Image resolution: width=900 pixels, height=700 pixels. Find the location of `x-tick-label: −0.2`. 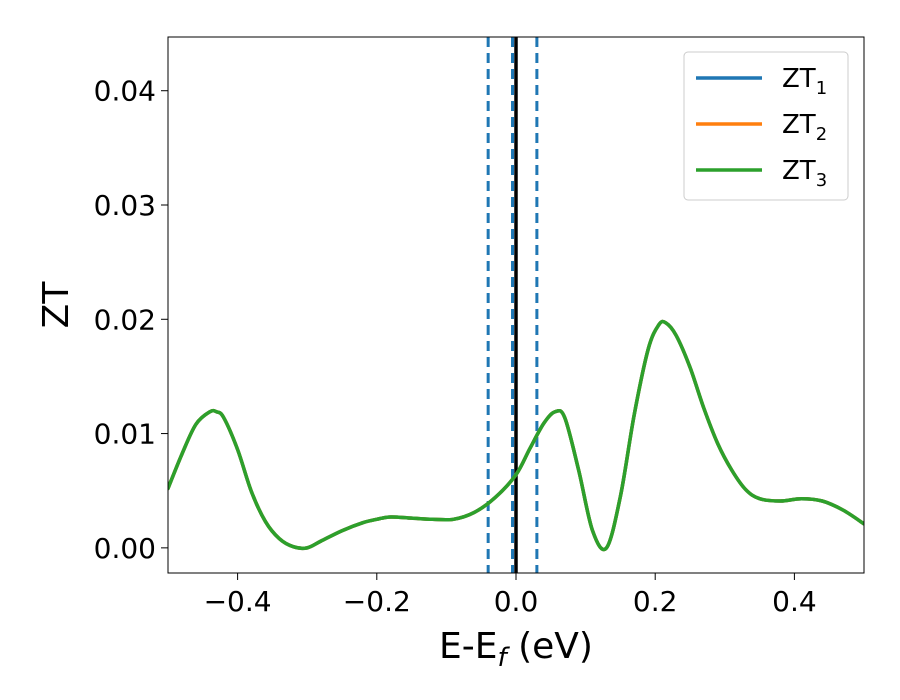

x-tick-label: −0.2 is located at coordinates (377, 601).